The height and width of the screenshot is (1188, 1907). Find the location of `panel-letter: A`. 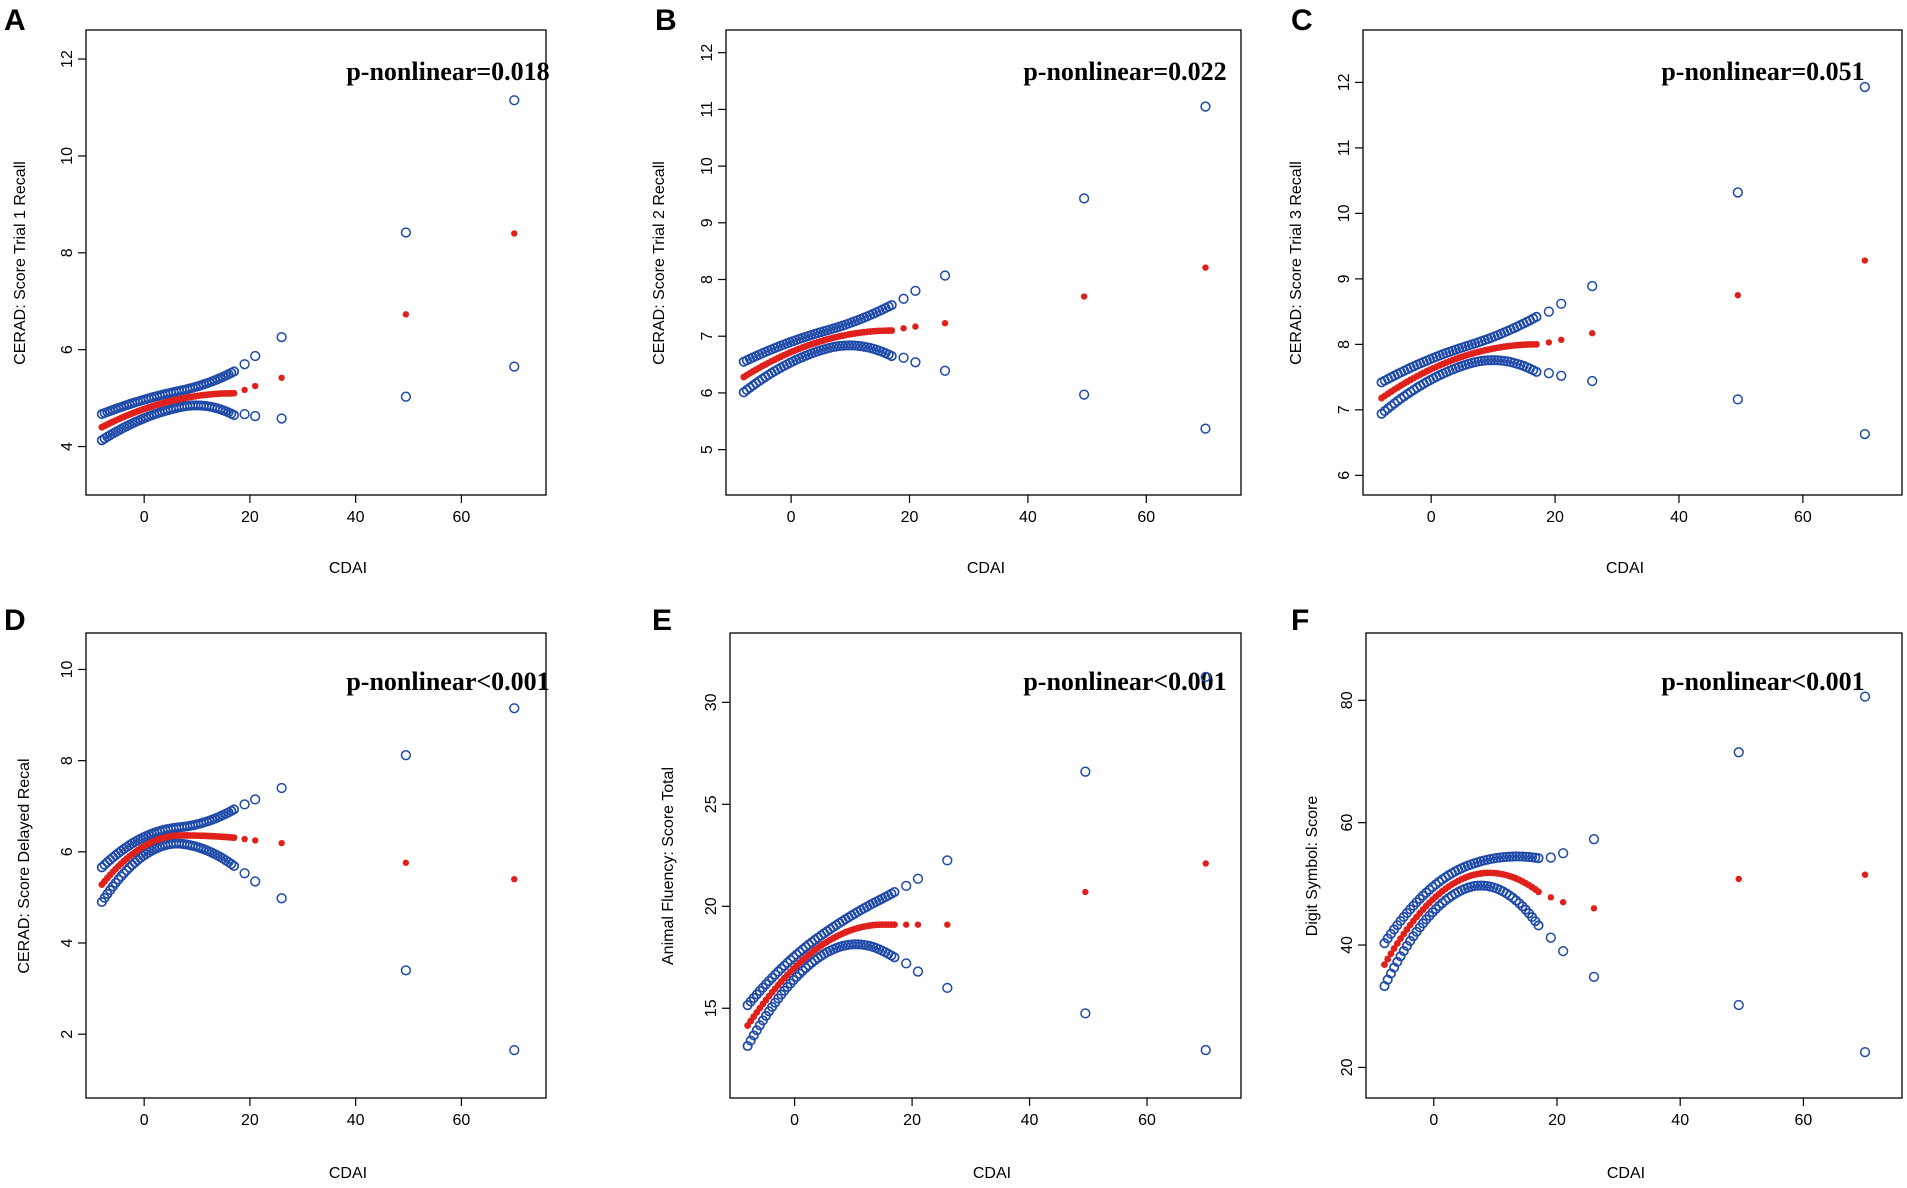

panel-letter: A is located at coordinates (15, 20).